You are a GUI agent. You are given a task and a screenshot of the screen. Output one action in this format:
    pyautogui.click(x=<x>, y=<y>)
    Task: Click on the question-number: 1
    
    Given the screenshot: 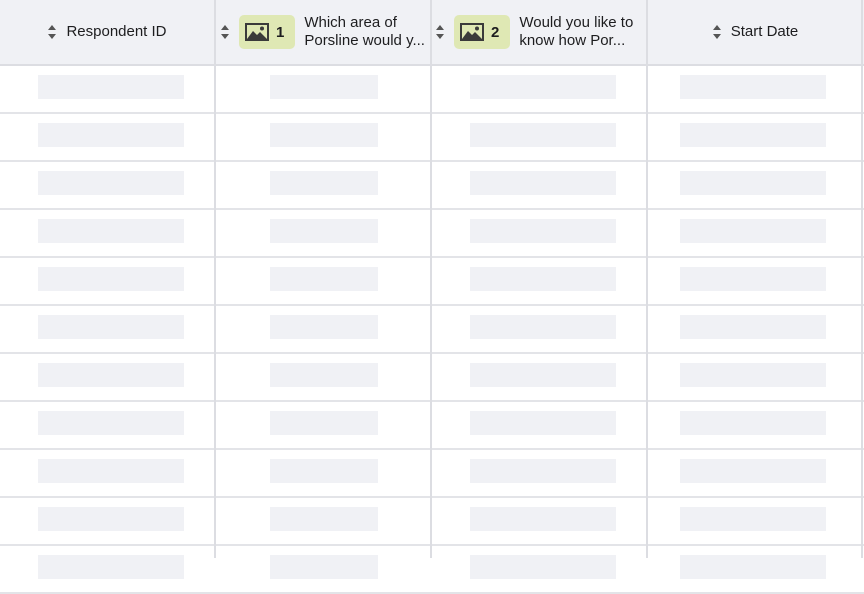 What is the action you would take?
    pyautogui.click(x=280, y=32)
    